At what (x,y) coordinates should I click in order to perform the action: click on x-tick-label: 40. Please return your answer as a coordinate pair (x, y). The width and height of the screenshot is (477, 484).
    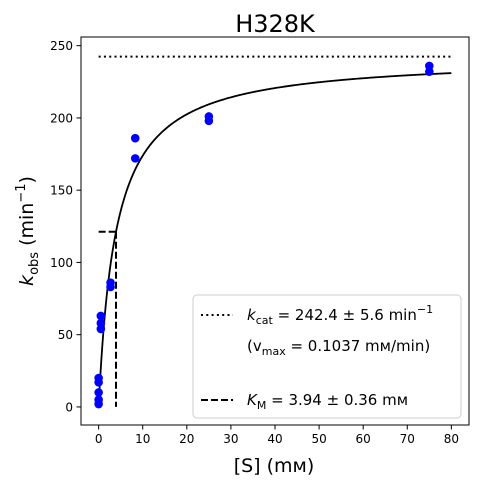
    Looking at the image, I should click on (274, 439).